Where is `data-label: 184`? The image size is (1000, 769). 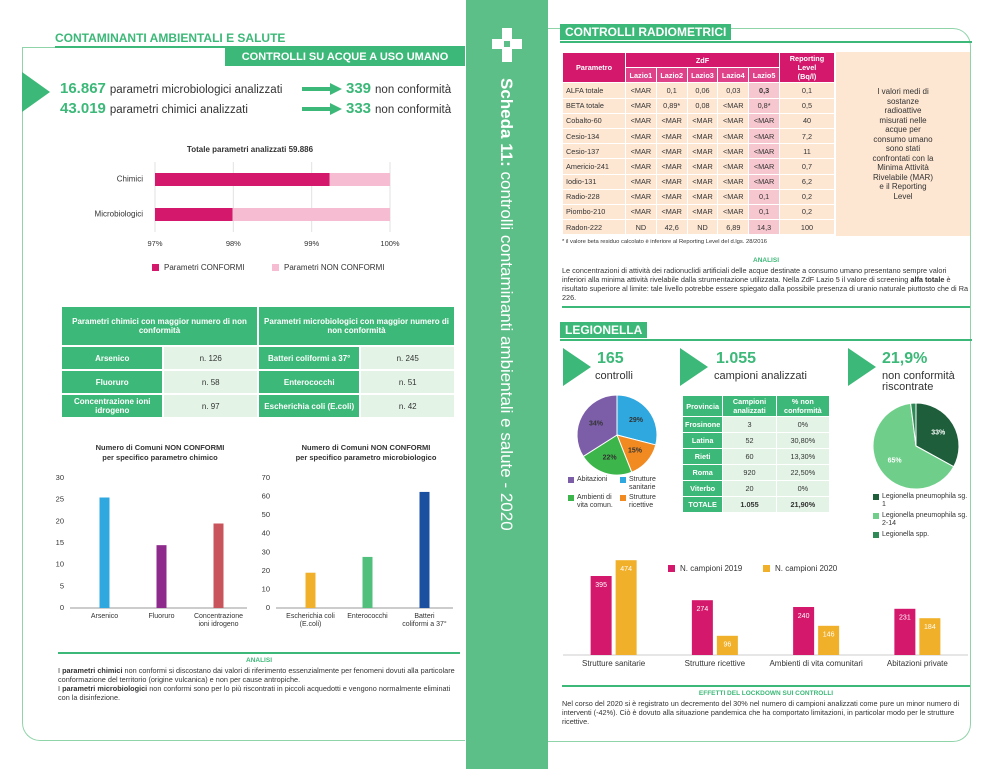 data-label: 184 is located at coordinates (930, 627).